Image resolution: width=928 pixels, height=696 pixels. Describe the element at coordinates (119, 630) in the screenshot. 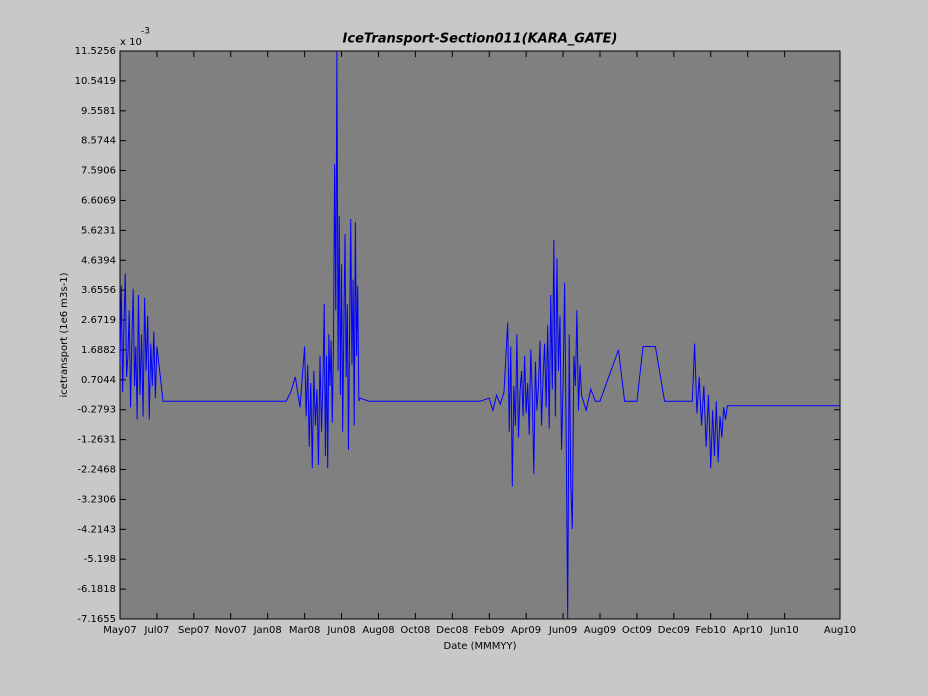

I see `x-tick-label: May07` at that location.